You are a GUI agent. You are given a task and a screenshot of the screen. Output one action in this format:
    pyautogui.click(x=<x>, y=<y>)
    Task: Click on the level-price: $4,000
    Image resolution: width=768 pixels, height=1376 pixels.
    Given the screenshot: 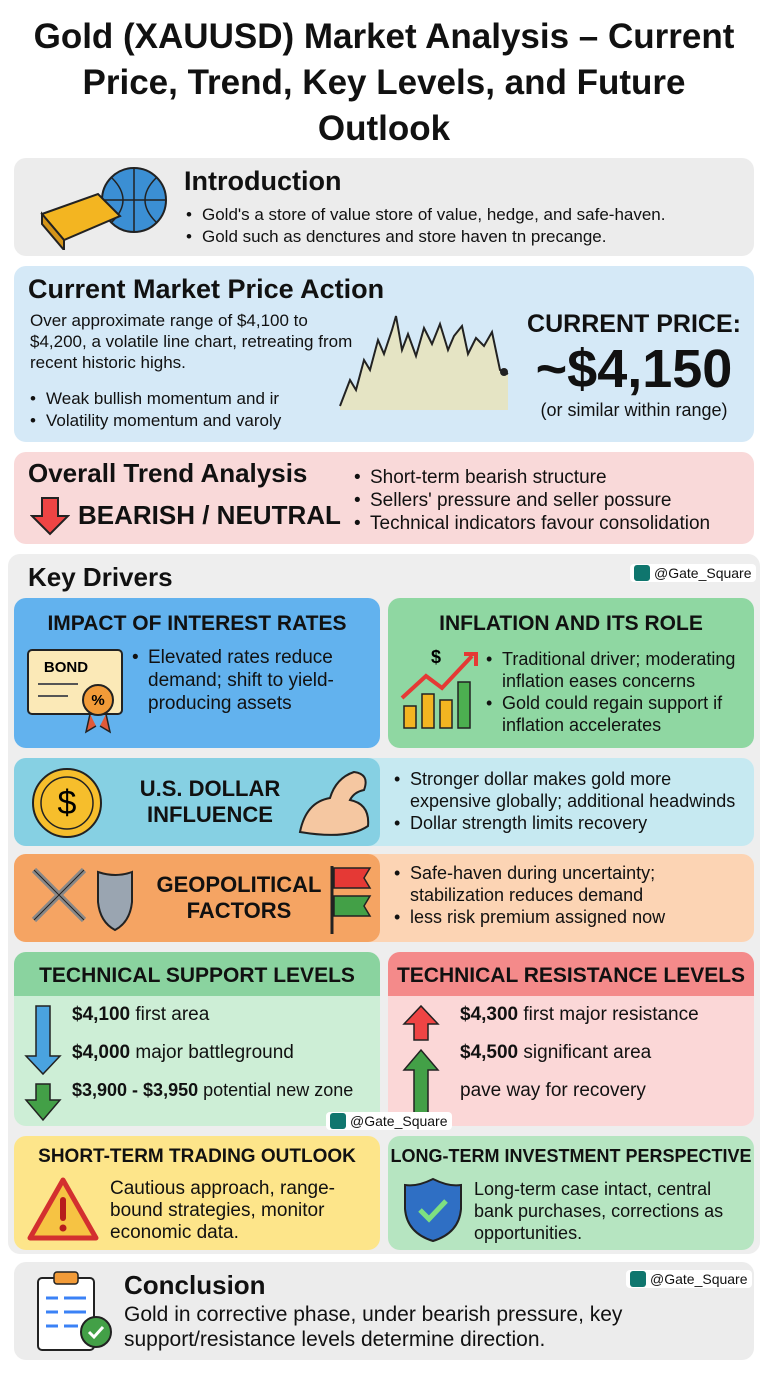 What is the action you would take?
    pyautogui.click(x=101, y=1052)
    